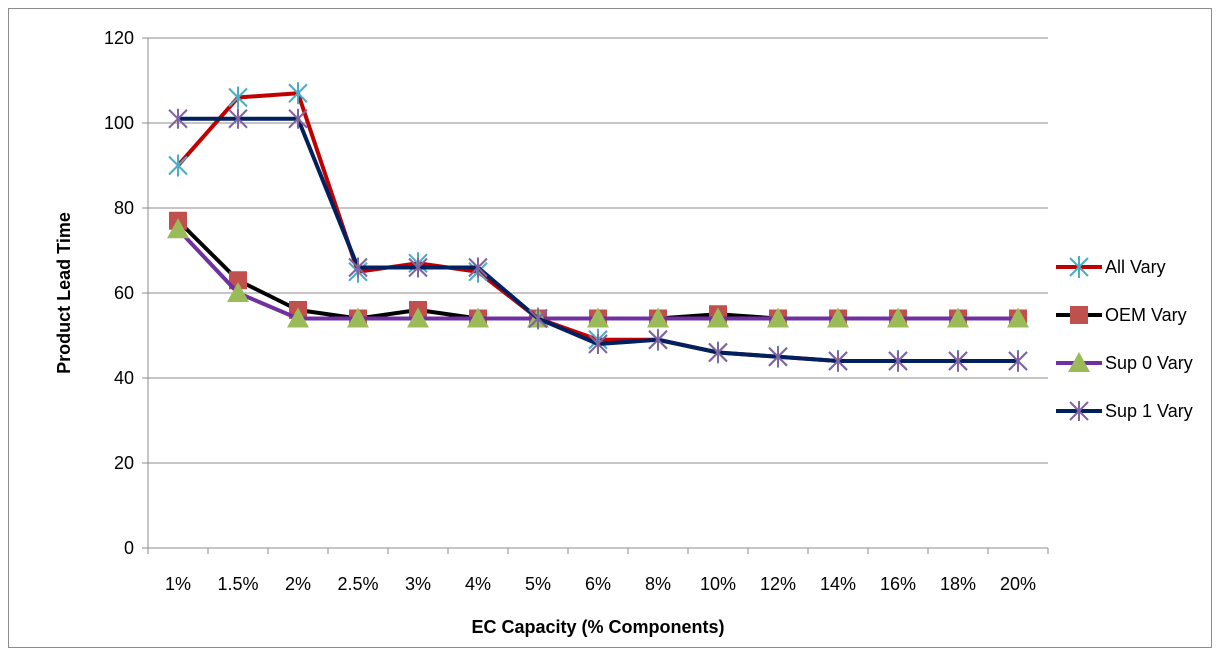 This screenshot has width=1220, height=656. I want to click on data-point-oem-vary, so click(238, 280).